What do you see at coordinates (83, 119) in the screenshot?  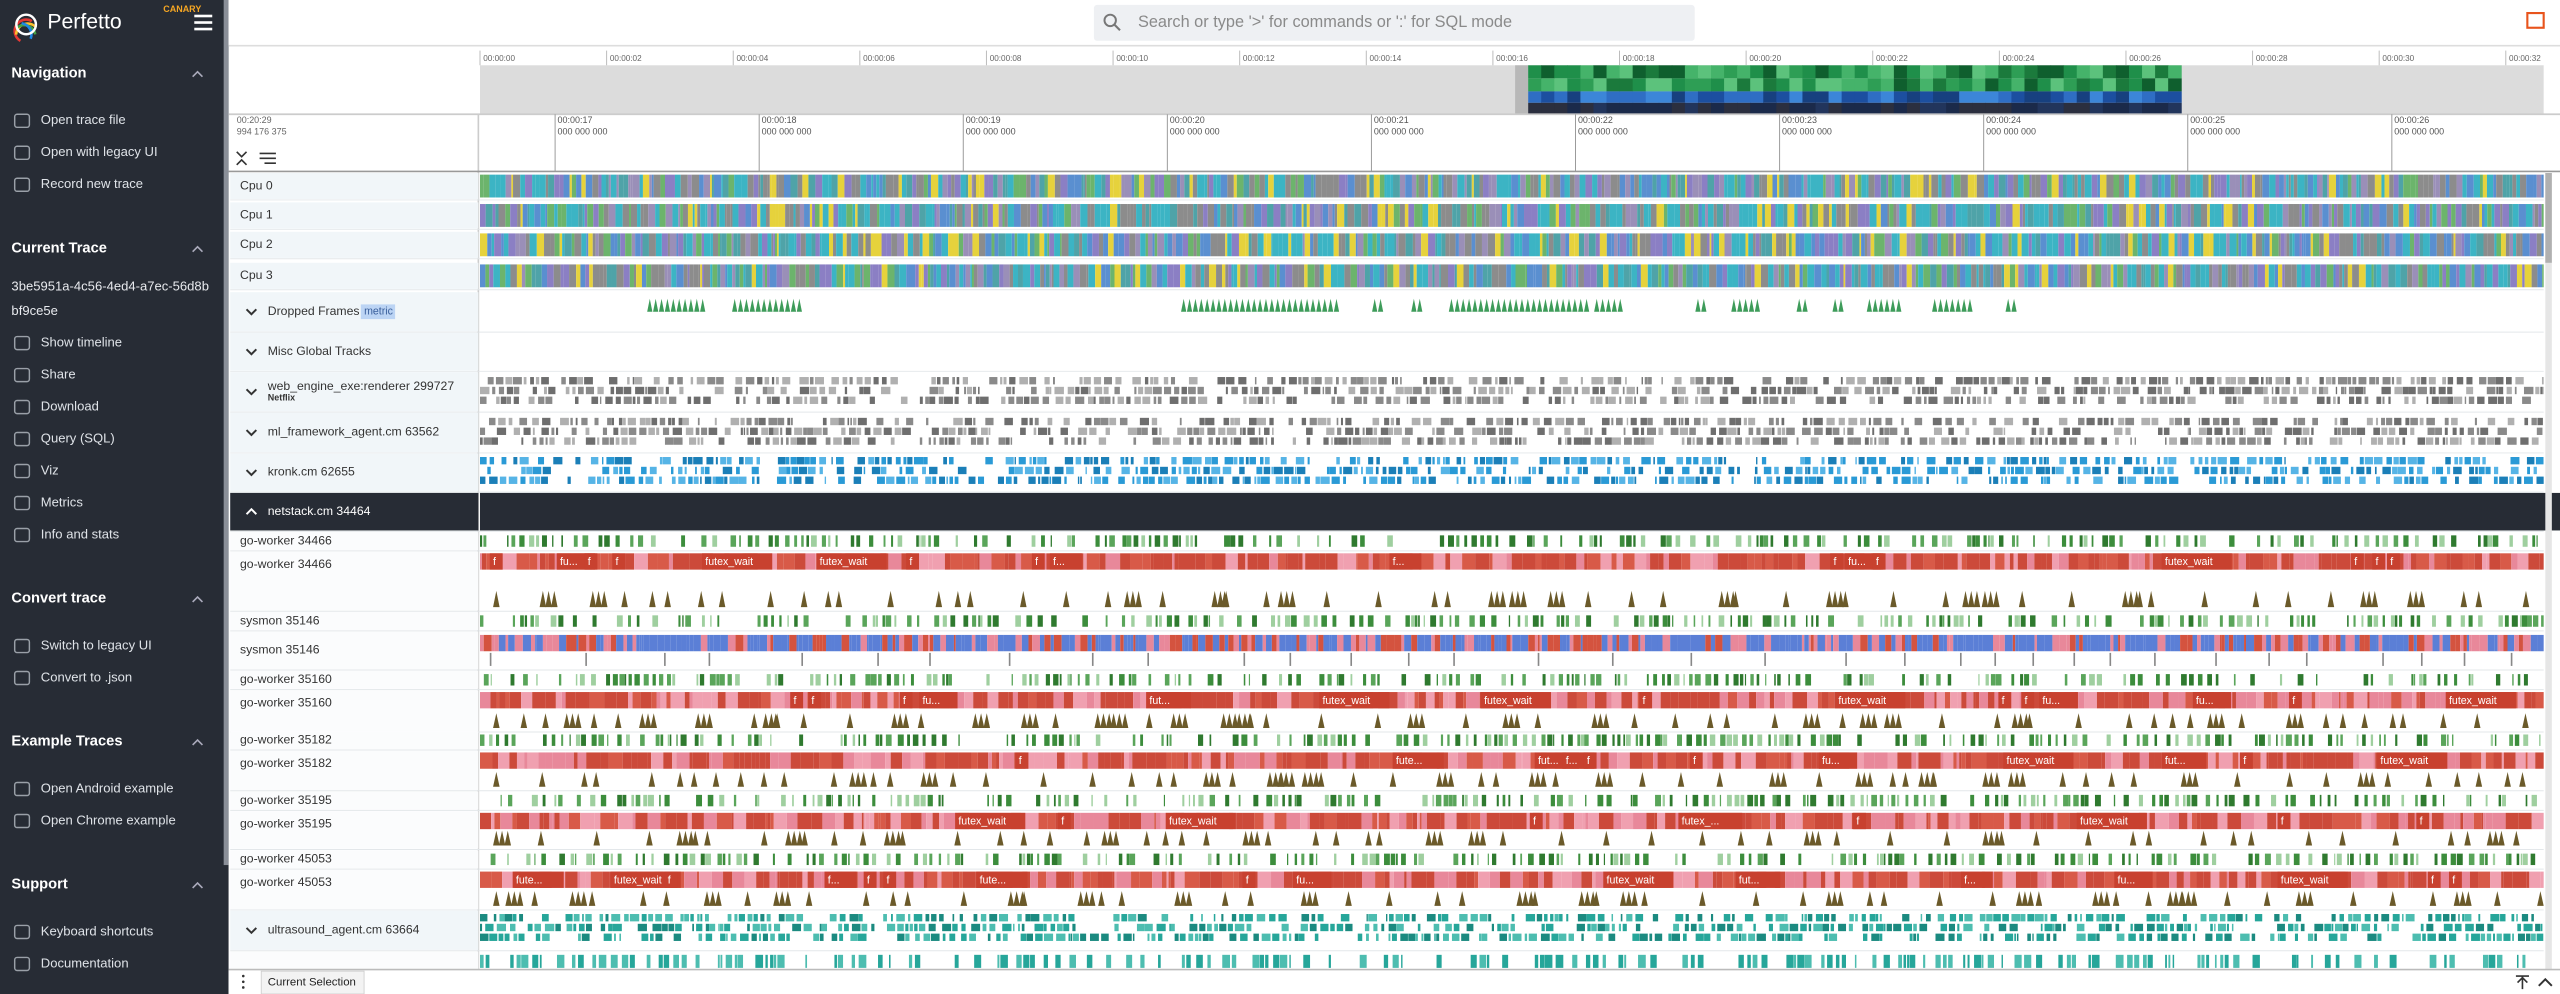 I see `menu-item: Open trace file` at bounding box center [83, 119].